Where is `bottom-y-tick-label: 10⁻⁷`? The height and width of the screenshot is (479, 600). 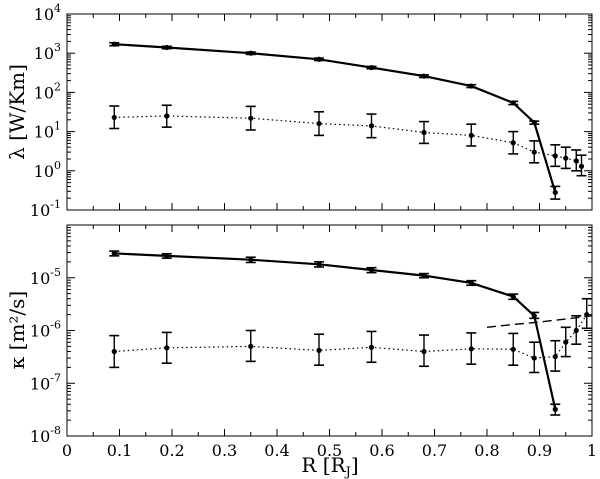
bottom-y-tick-label: 10⁻⁷ is located at coordinates (45, 382).